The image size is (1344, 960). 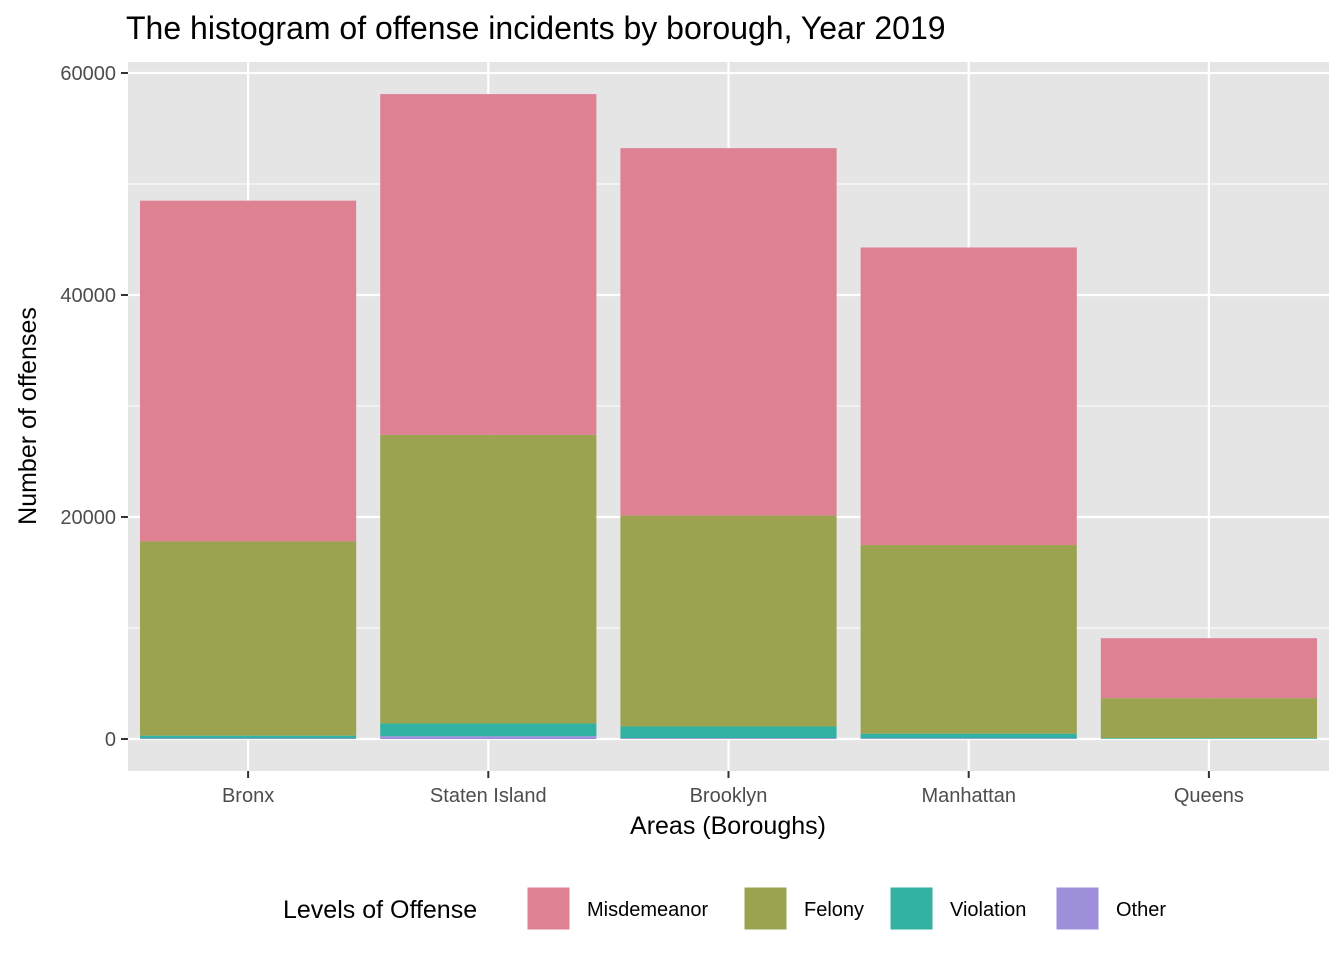 I want to click on y-axis-title: Number of offenses, so click(x=28, y=416).